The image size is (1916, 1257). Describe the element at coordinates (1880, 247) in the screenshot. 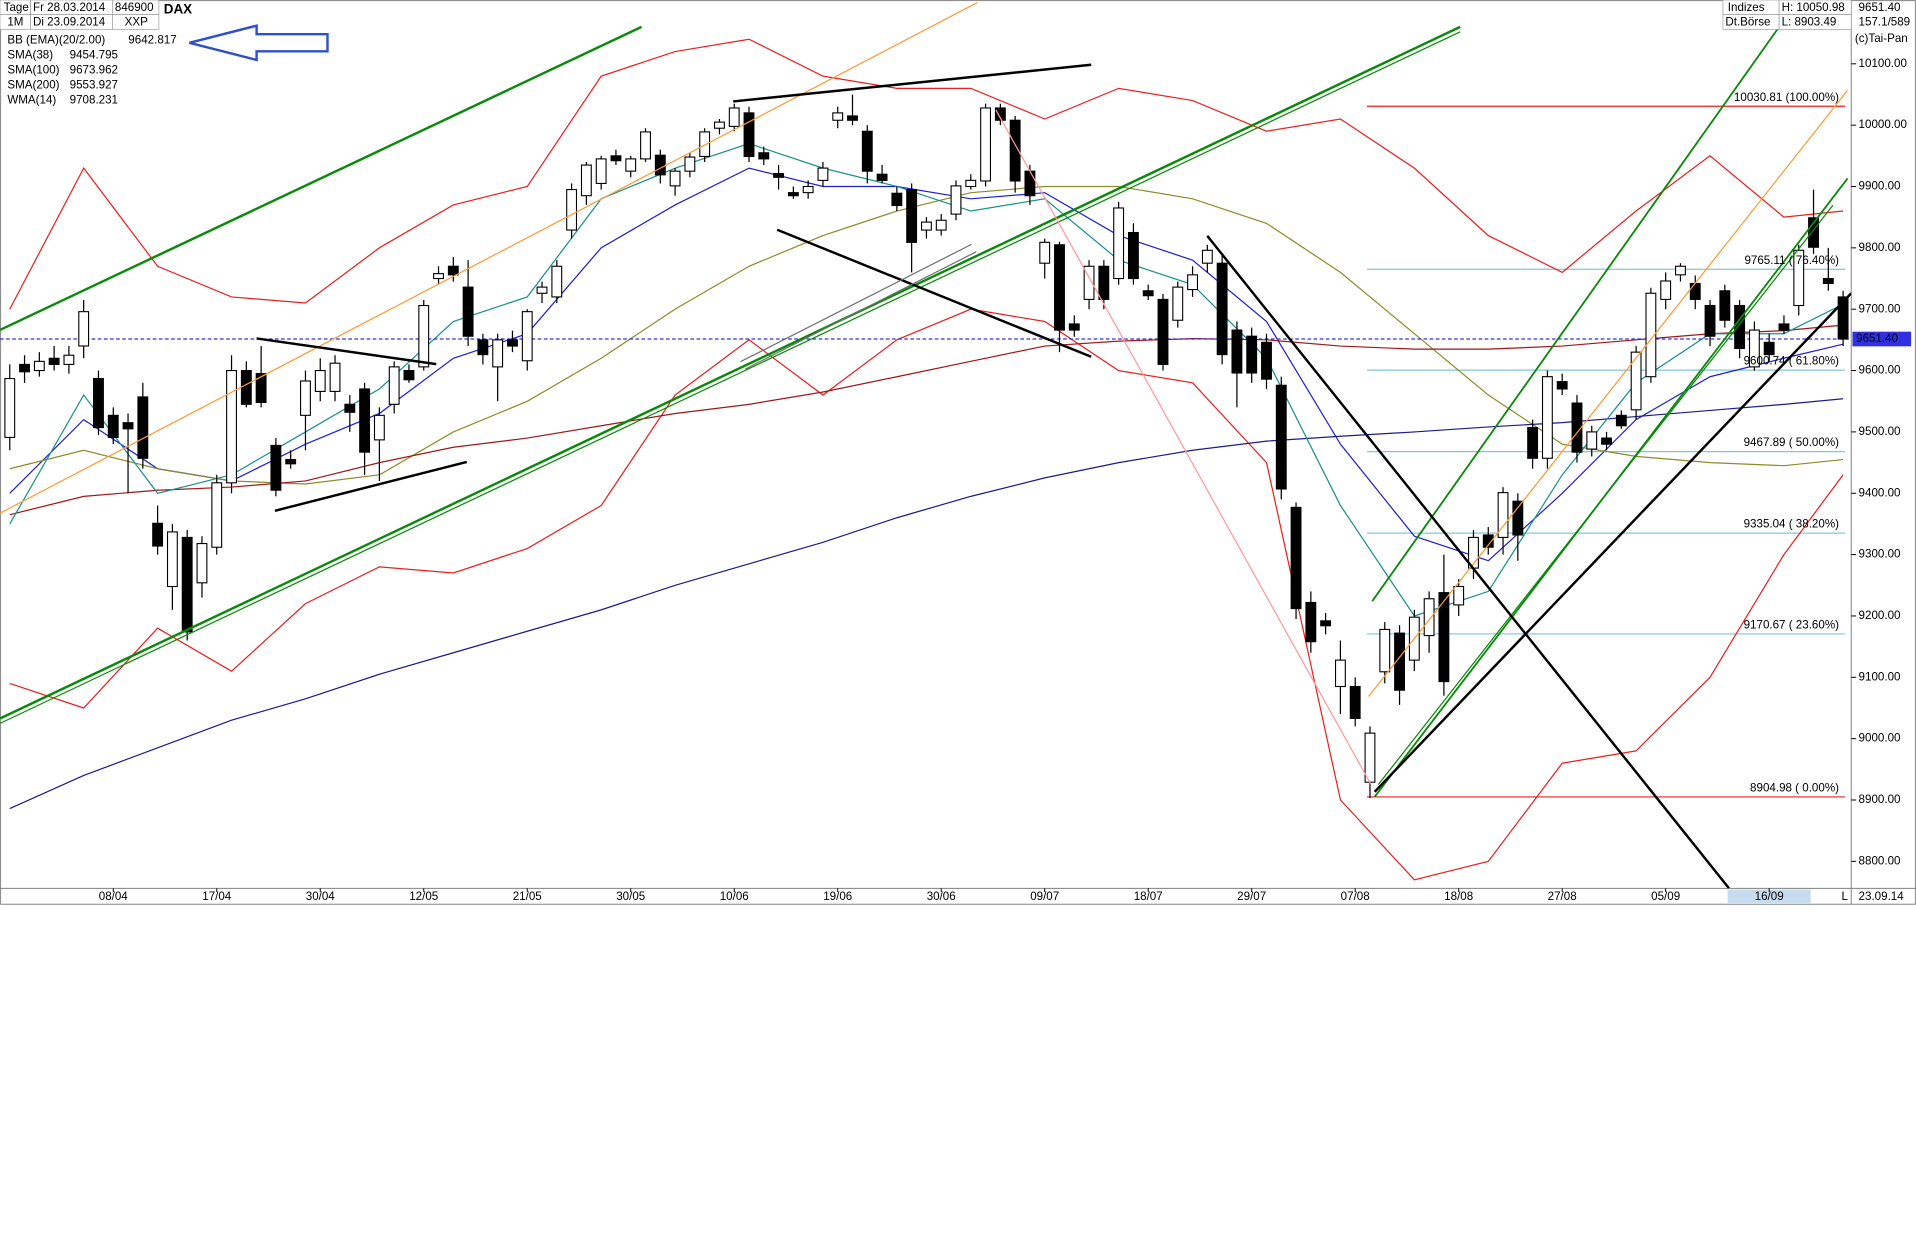

I see `y-tick-label: 9800.00` at that location.